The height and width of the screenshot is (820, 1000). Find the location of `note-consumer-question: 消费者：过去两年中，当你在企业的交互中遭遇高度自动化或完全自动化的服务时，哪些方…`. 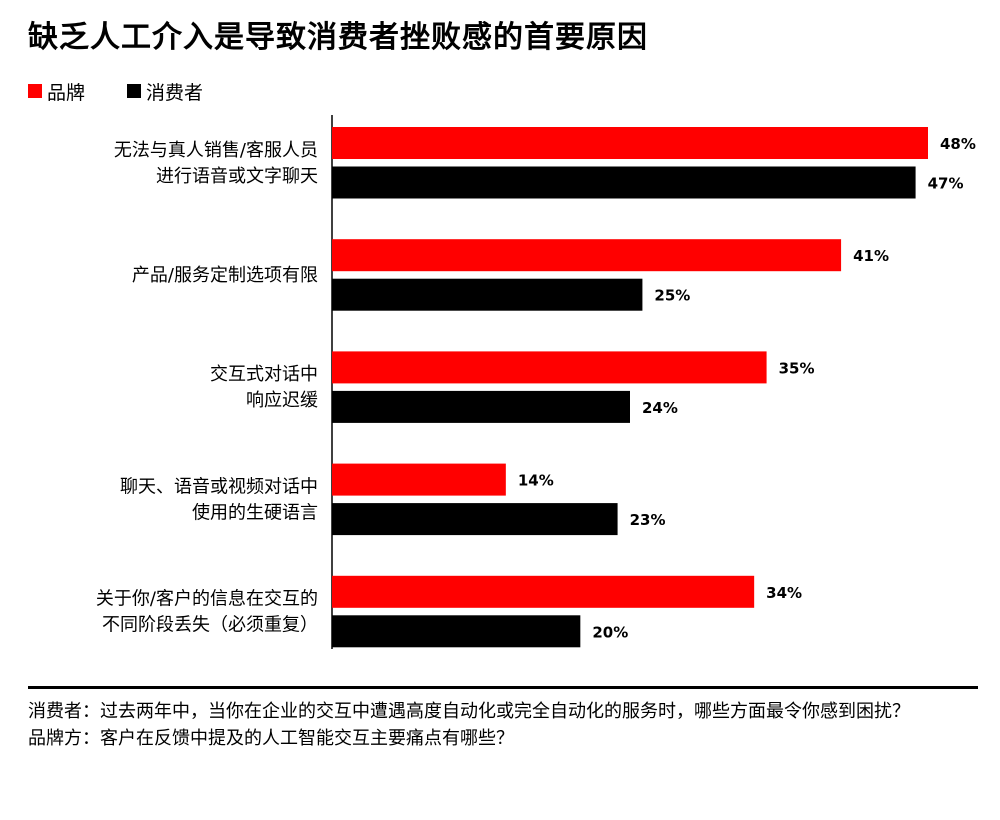

note-consumer-question: 消费者：过去两年中，当你在企业的交互中遭遇高度自动化或完全自动化的服务时，哪些方… is located at coordinates (469, 711).